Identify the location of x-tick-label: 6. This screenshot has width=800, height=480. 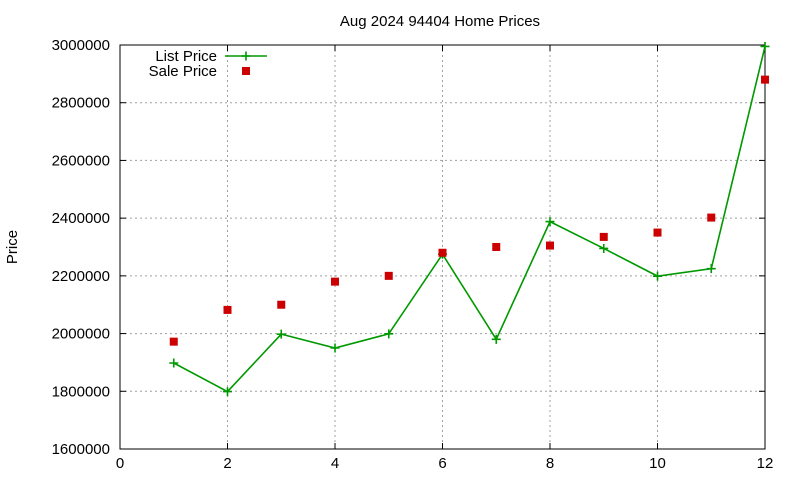
(442, 463).